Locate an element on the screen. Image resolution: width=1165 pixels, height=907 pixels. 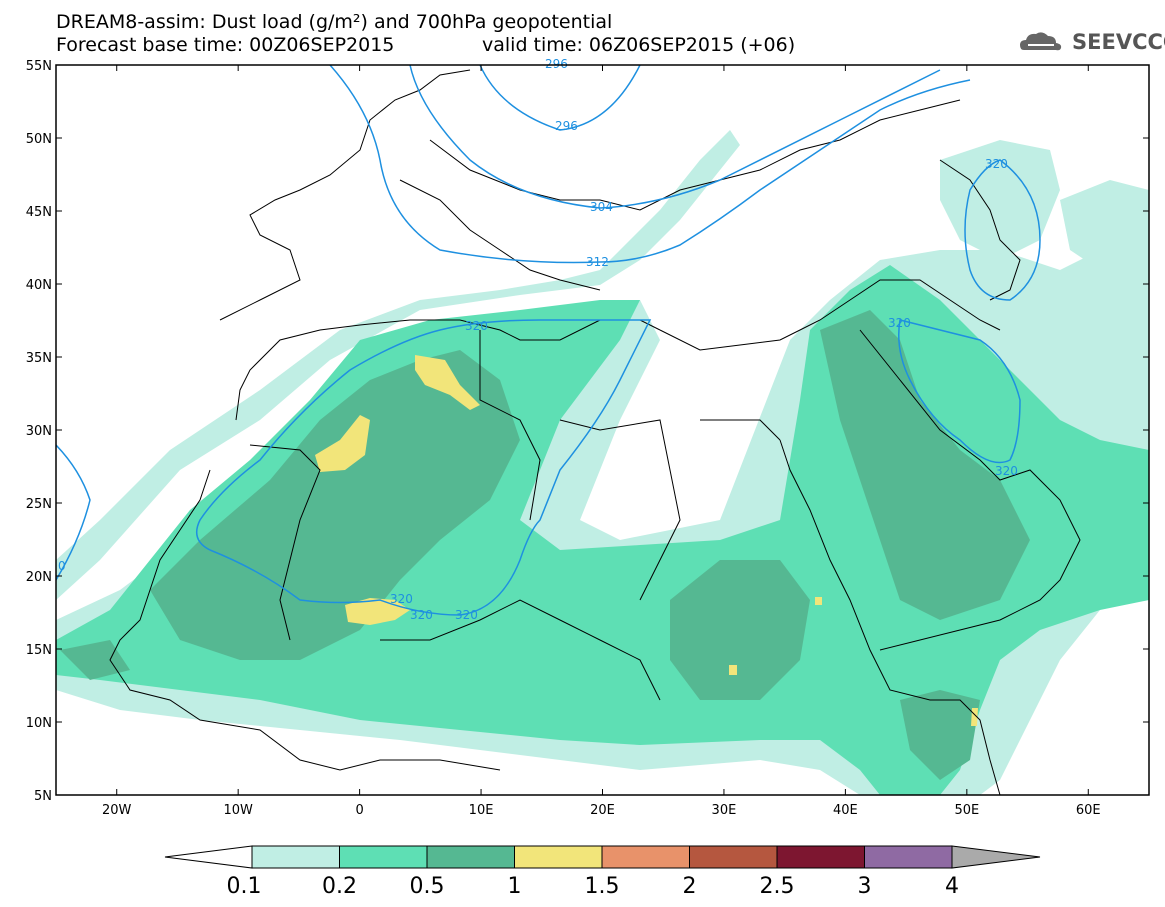
lon-label: 20W is located at coordinates (117, 810).